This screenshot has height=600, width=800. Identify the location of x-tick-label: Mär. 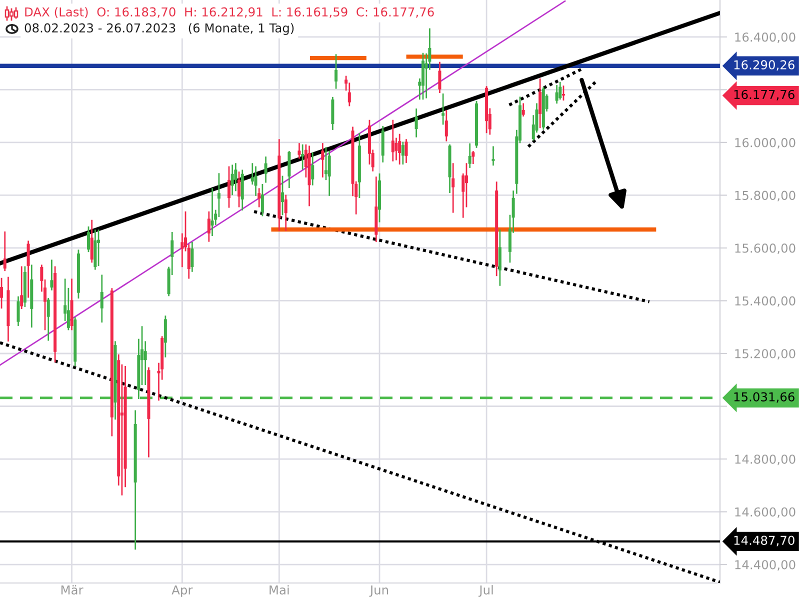
(72, 590).